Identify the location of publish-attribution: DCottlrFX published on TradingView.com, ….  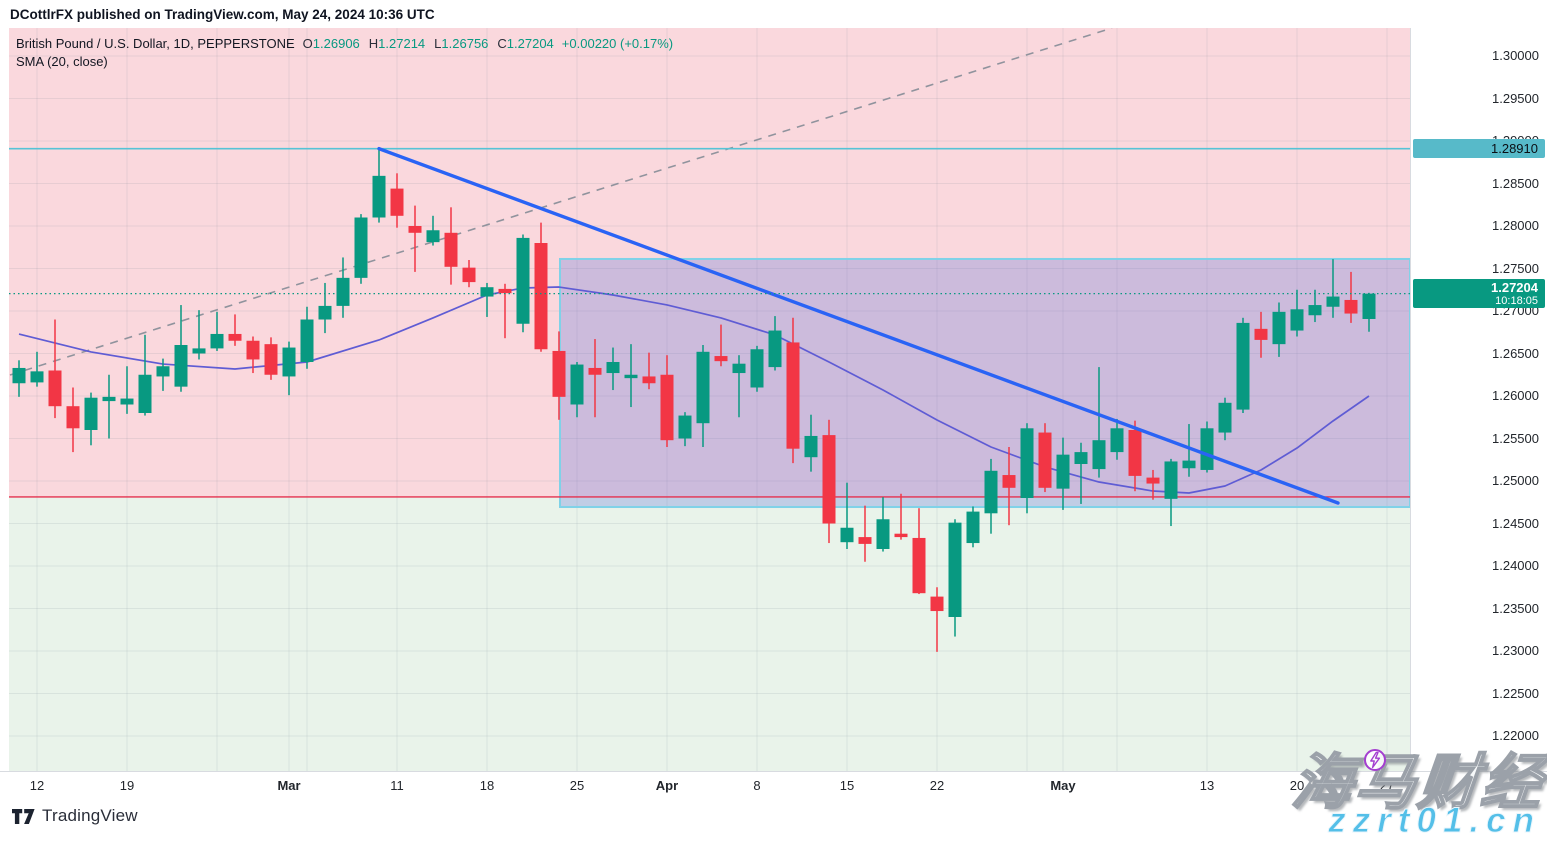
(222, 14).